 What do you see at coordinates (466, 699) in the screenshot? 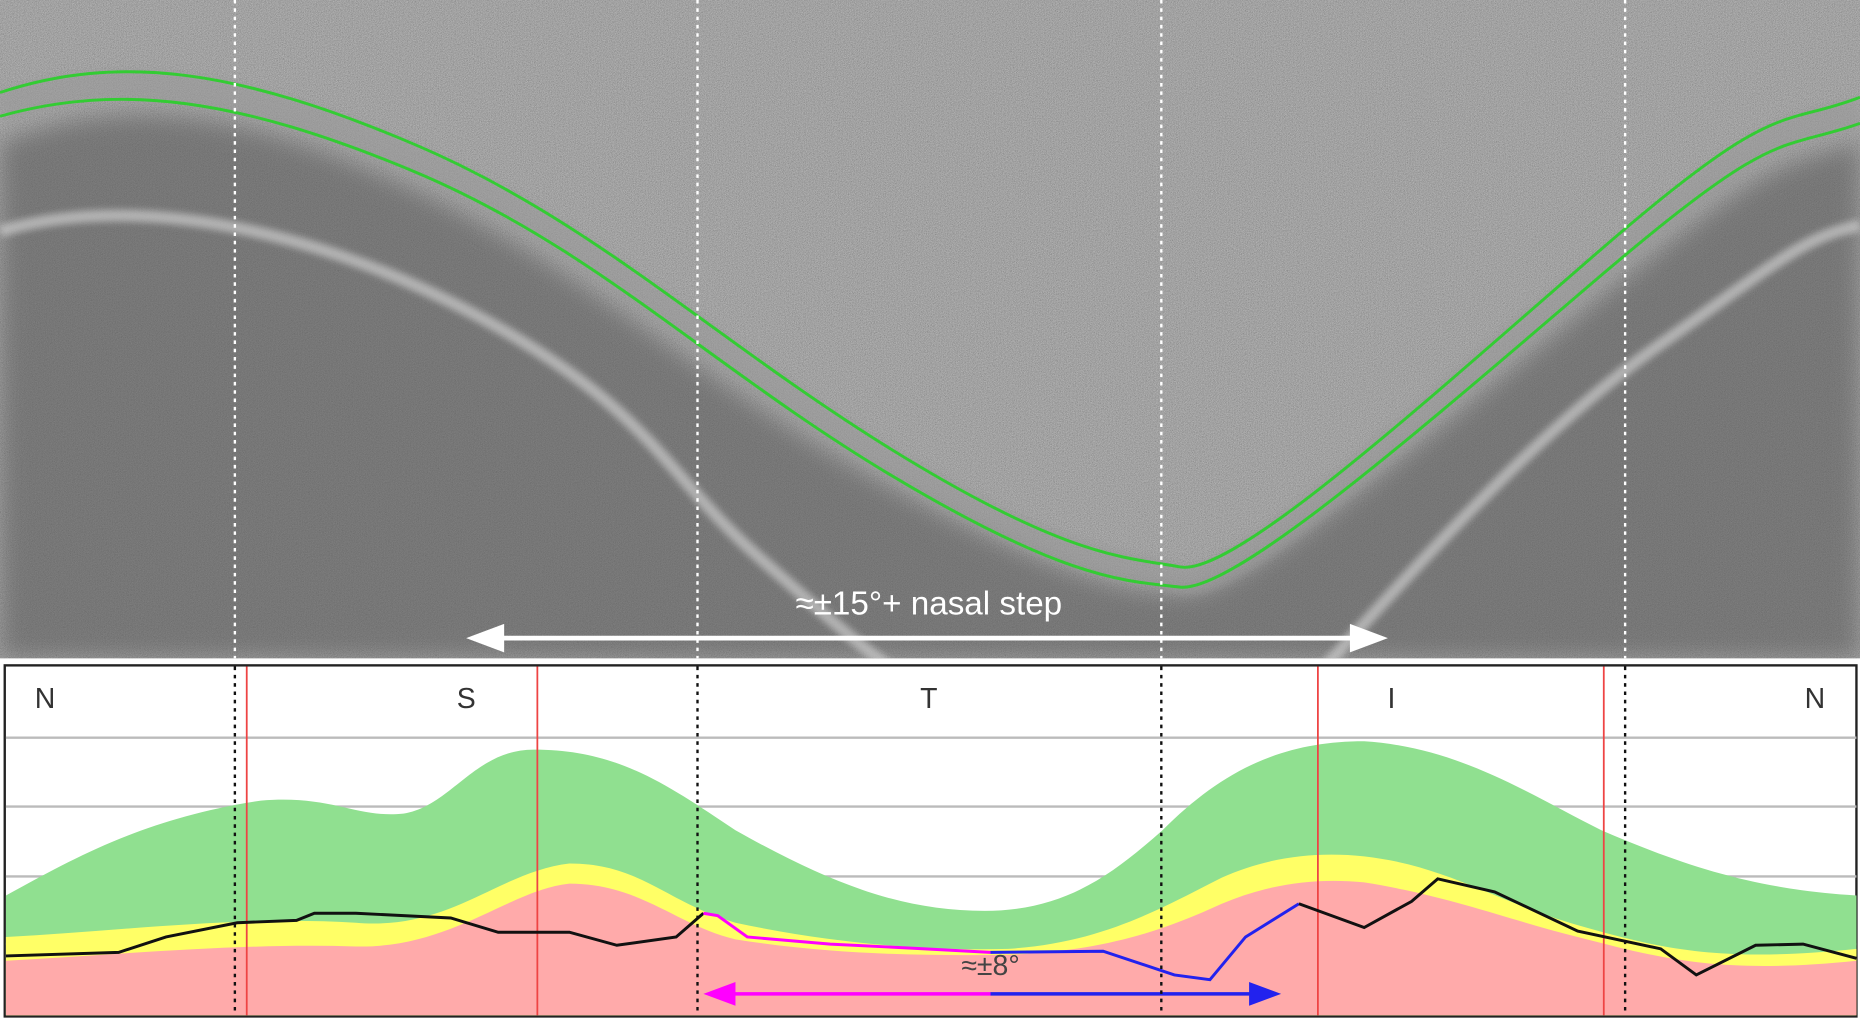
I see `sector-label: S` at bounding box center [466, 699].